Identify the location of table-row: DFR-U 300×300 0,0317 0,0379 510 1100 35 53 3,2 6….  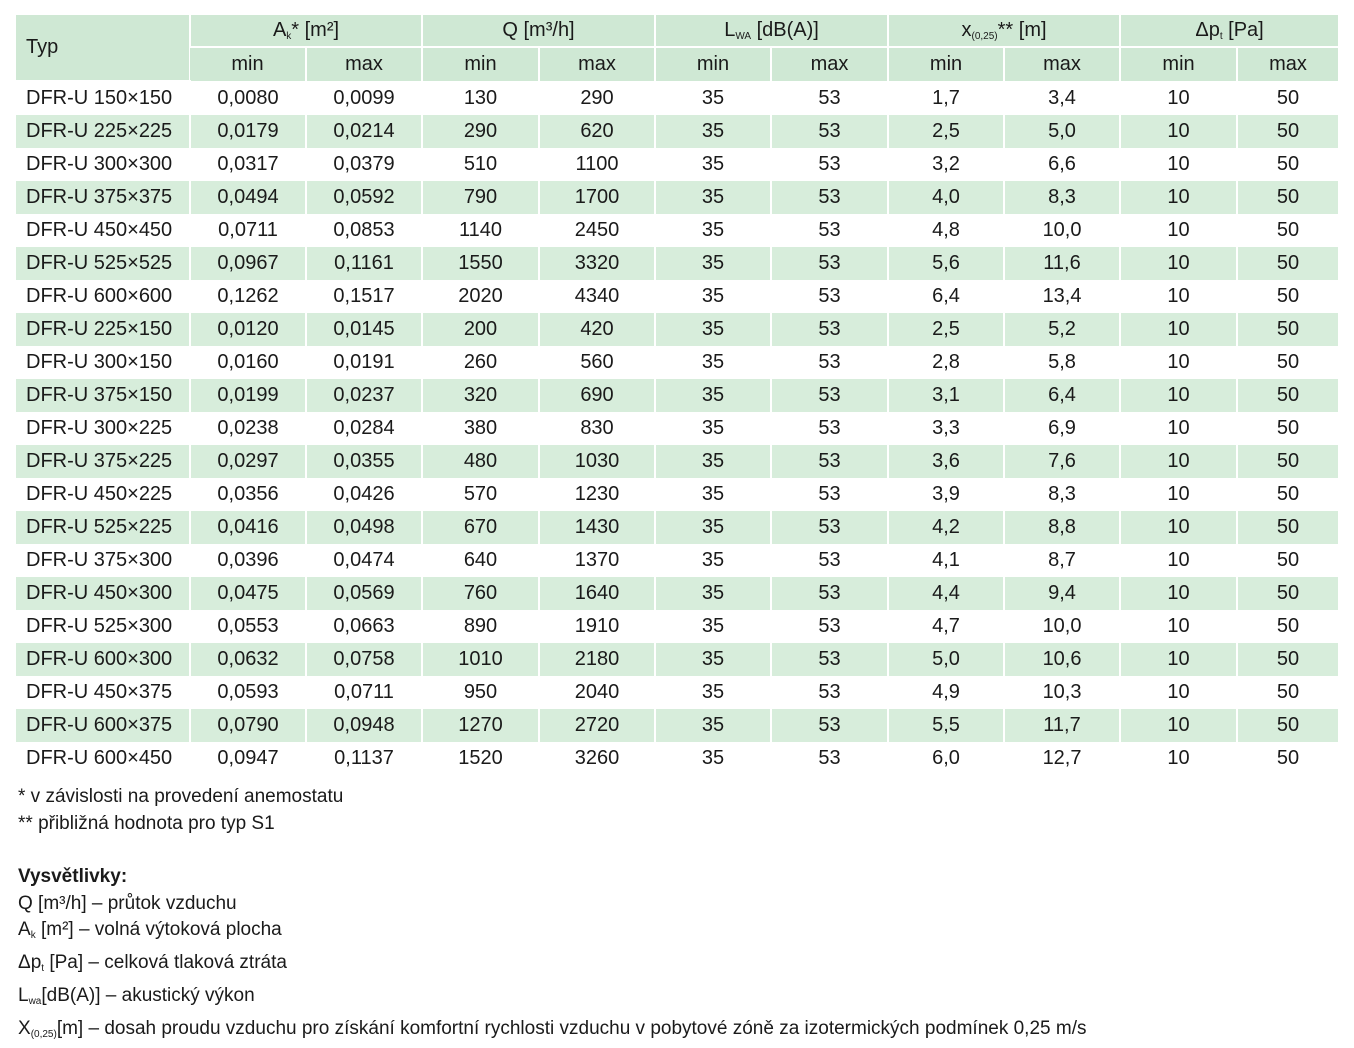
(677, 164).